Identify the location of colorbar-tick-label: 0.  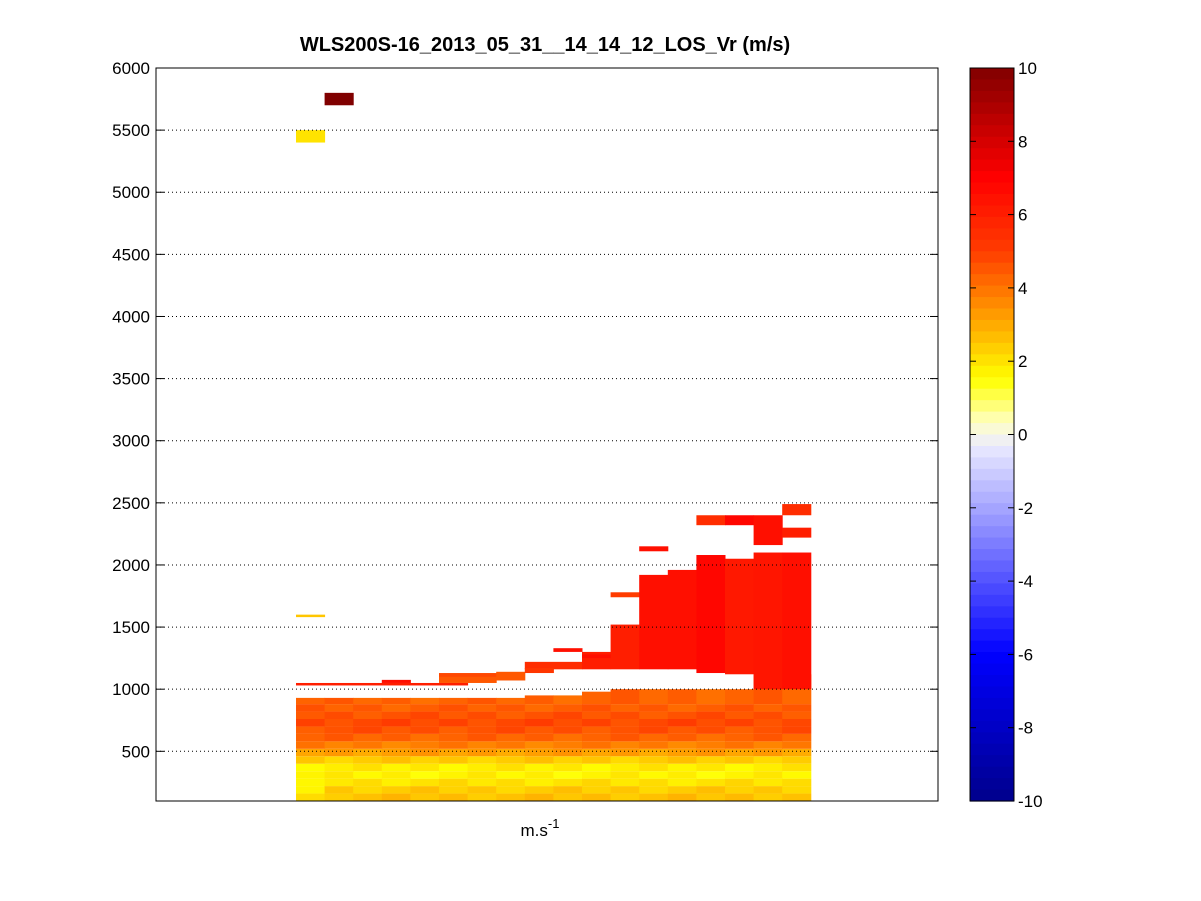
(1022, 435).